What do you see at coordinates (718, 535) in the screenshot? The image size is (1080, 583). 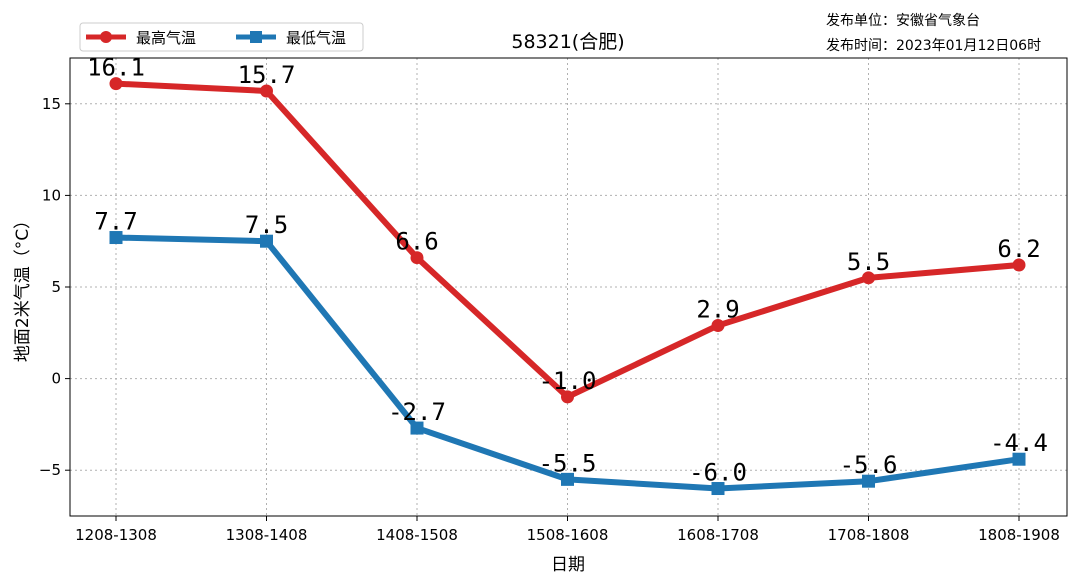 I see `x-tick-label: 1608-1708` at bounding box center [718, 535].